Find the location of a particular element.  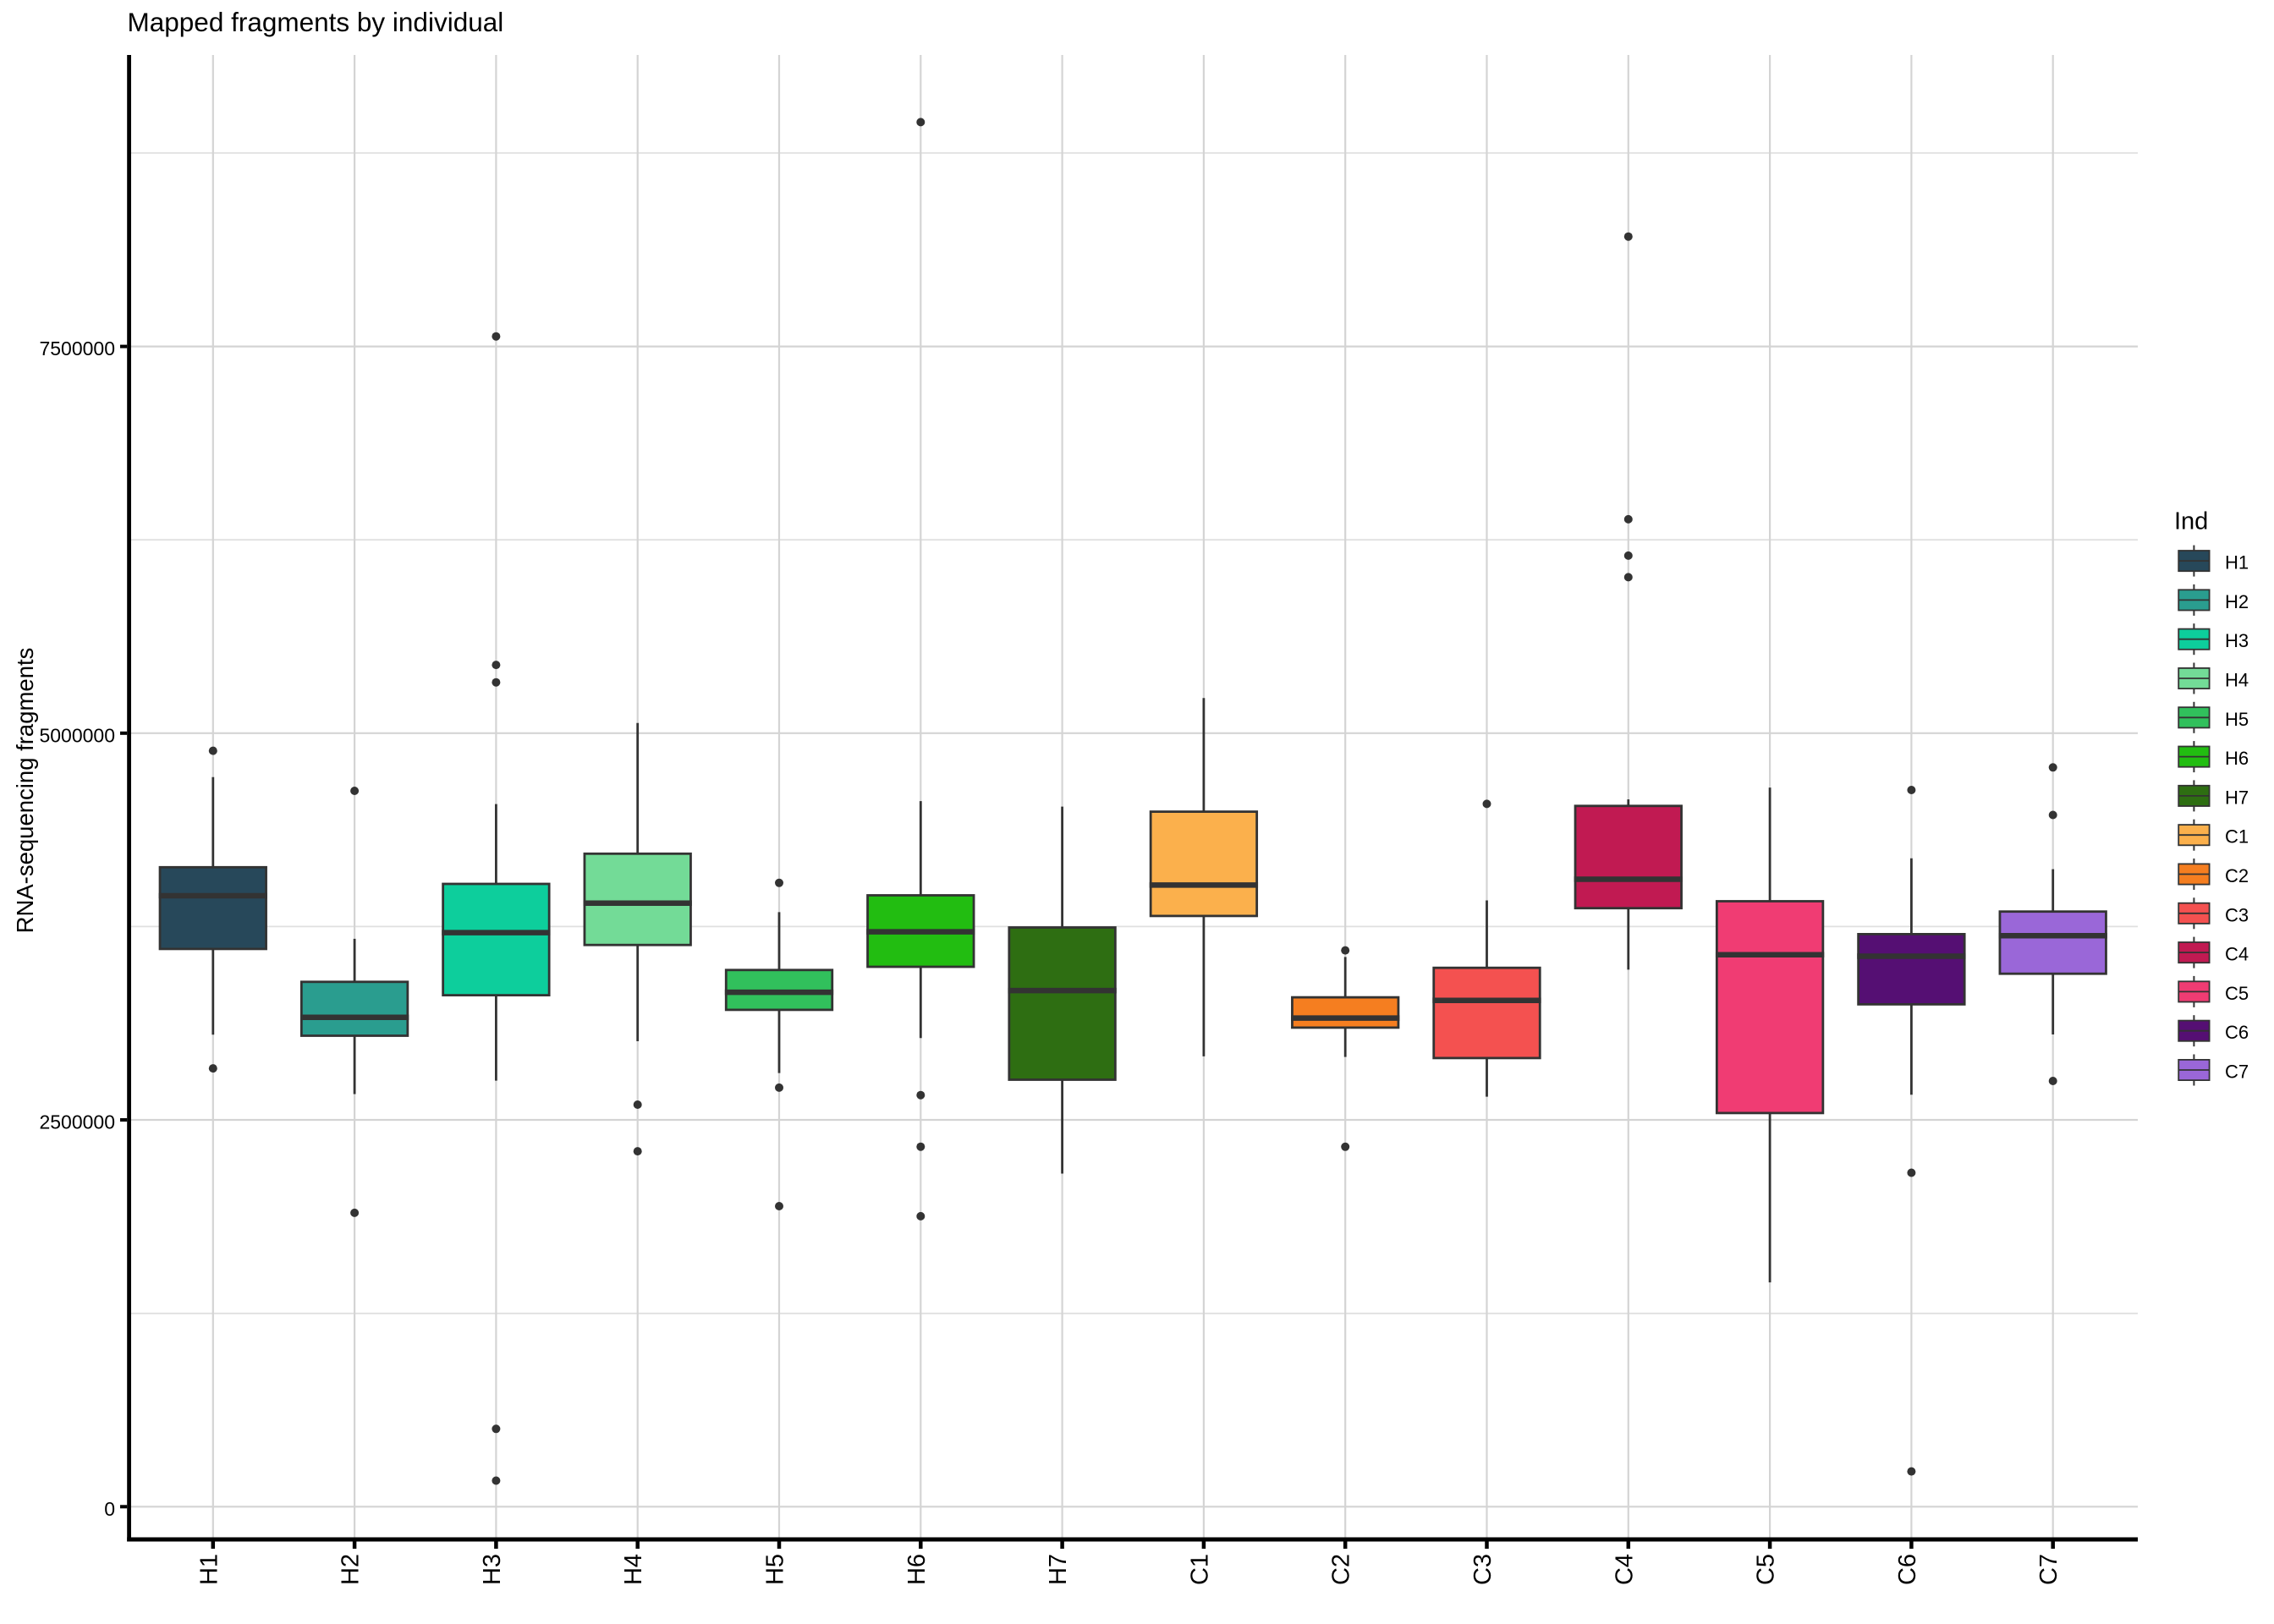

svg-text: 7500000 is located at coordinates (77, 348).